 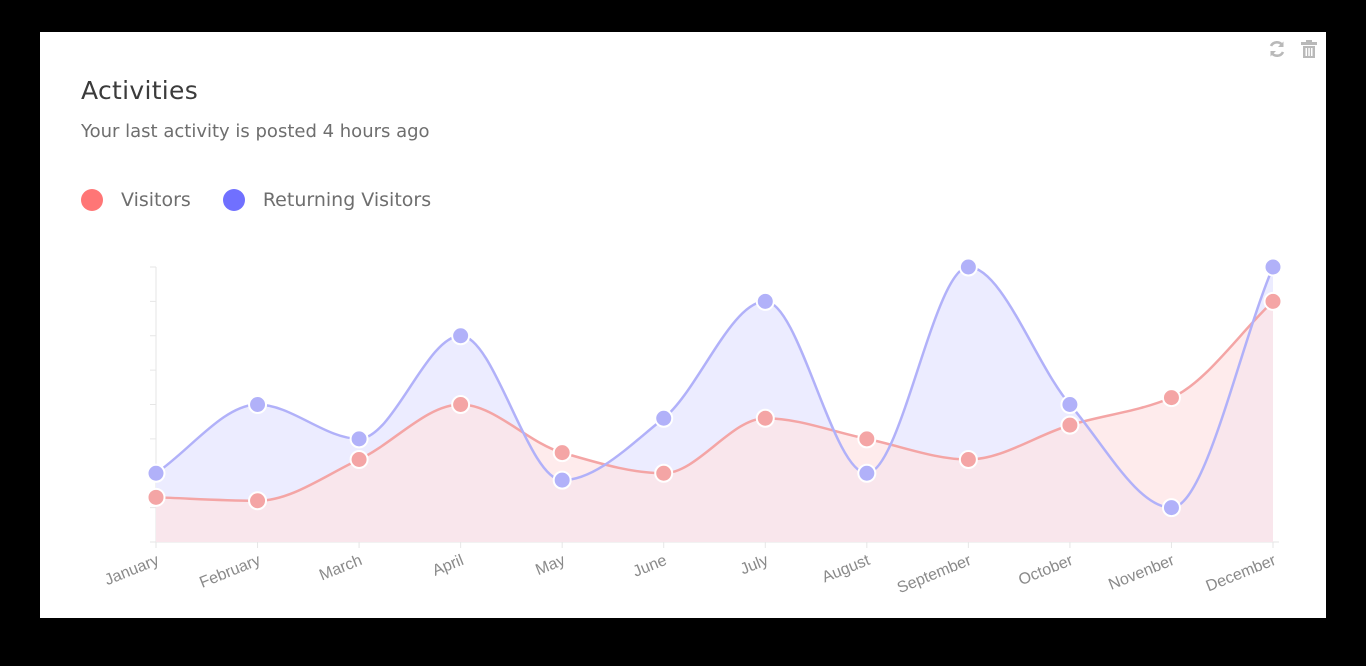 I want to click on legend-item-visitors: Visitors, so click(x=136, y=200).